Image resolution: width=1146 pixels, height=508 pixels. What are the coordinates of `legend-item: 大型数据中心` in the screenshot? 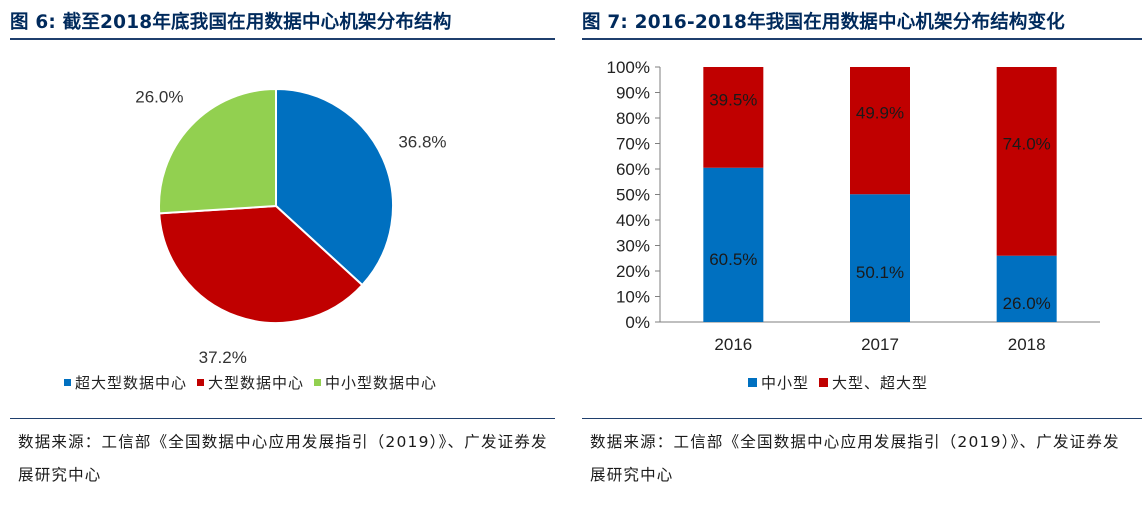 It's located at (250, 382).